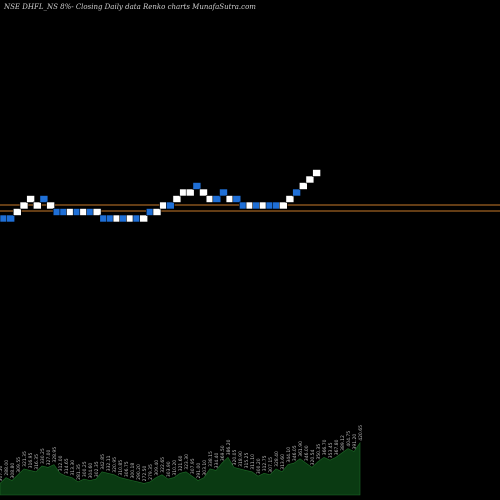 The height and width of the screenshot is (500, 500). Describe the element at coordinates (289, 455) in the screenshot. I see `volume-label: 344.10` at that location.